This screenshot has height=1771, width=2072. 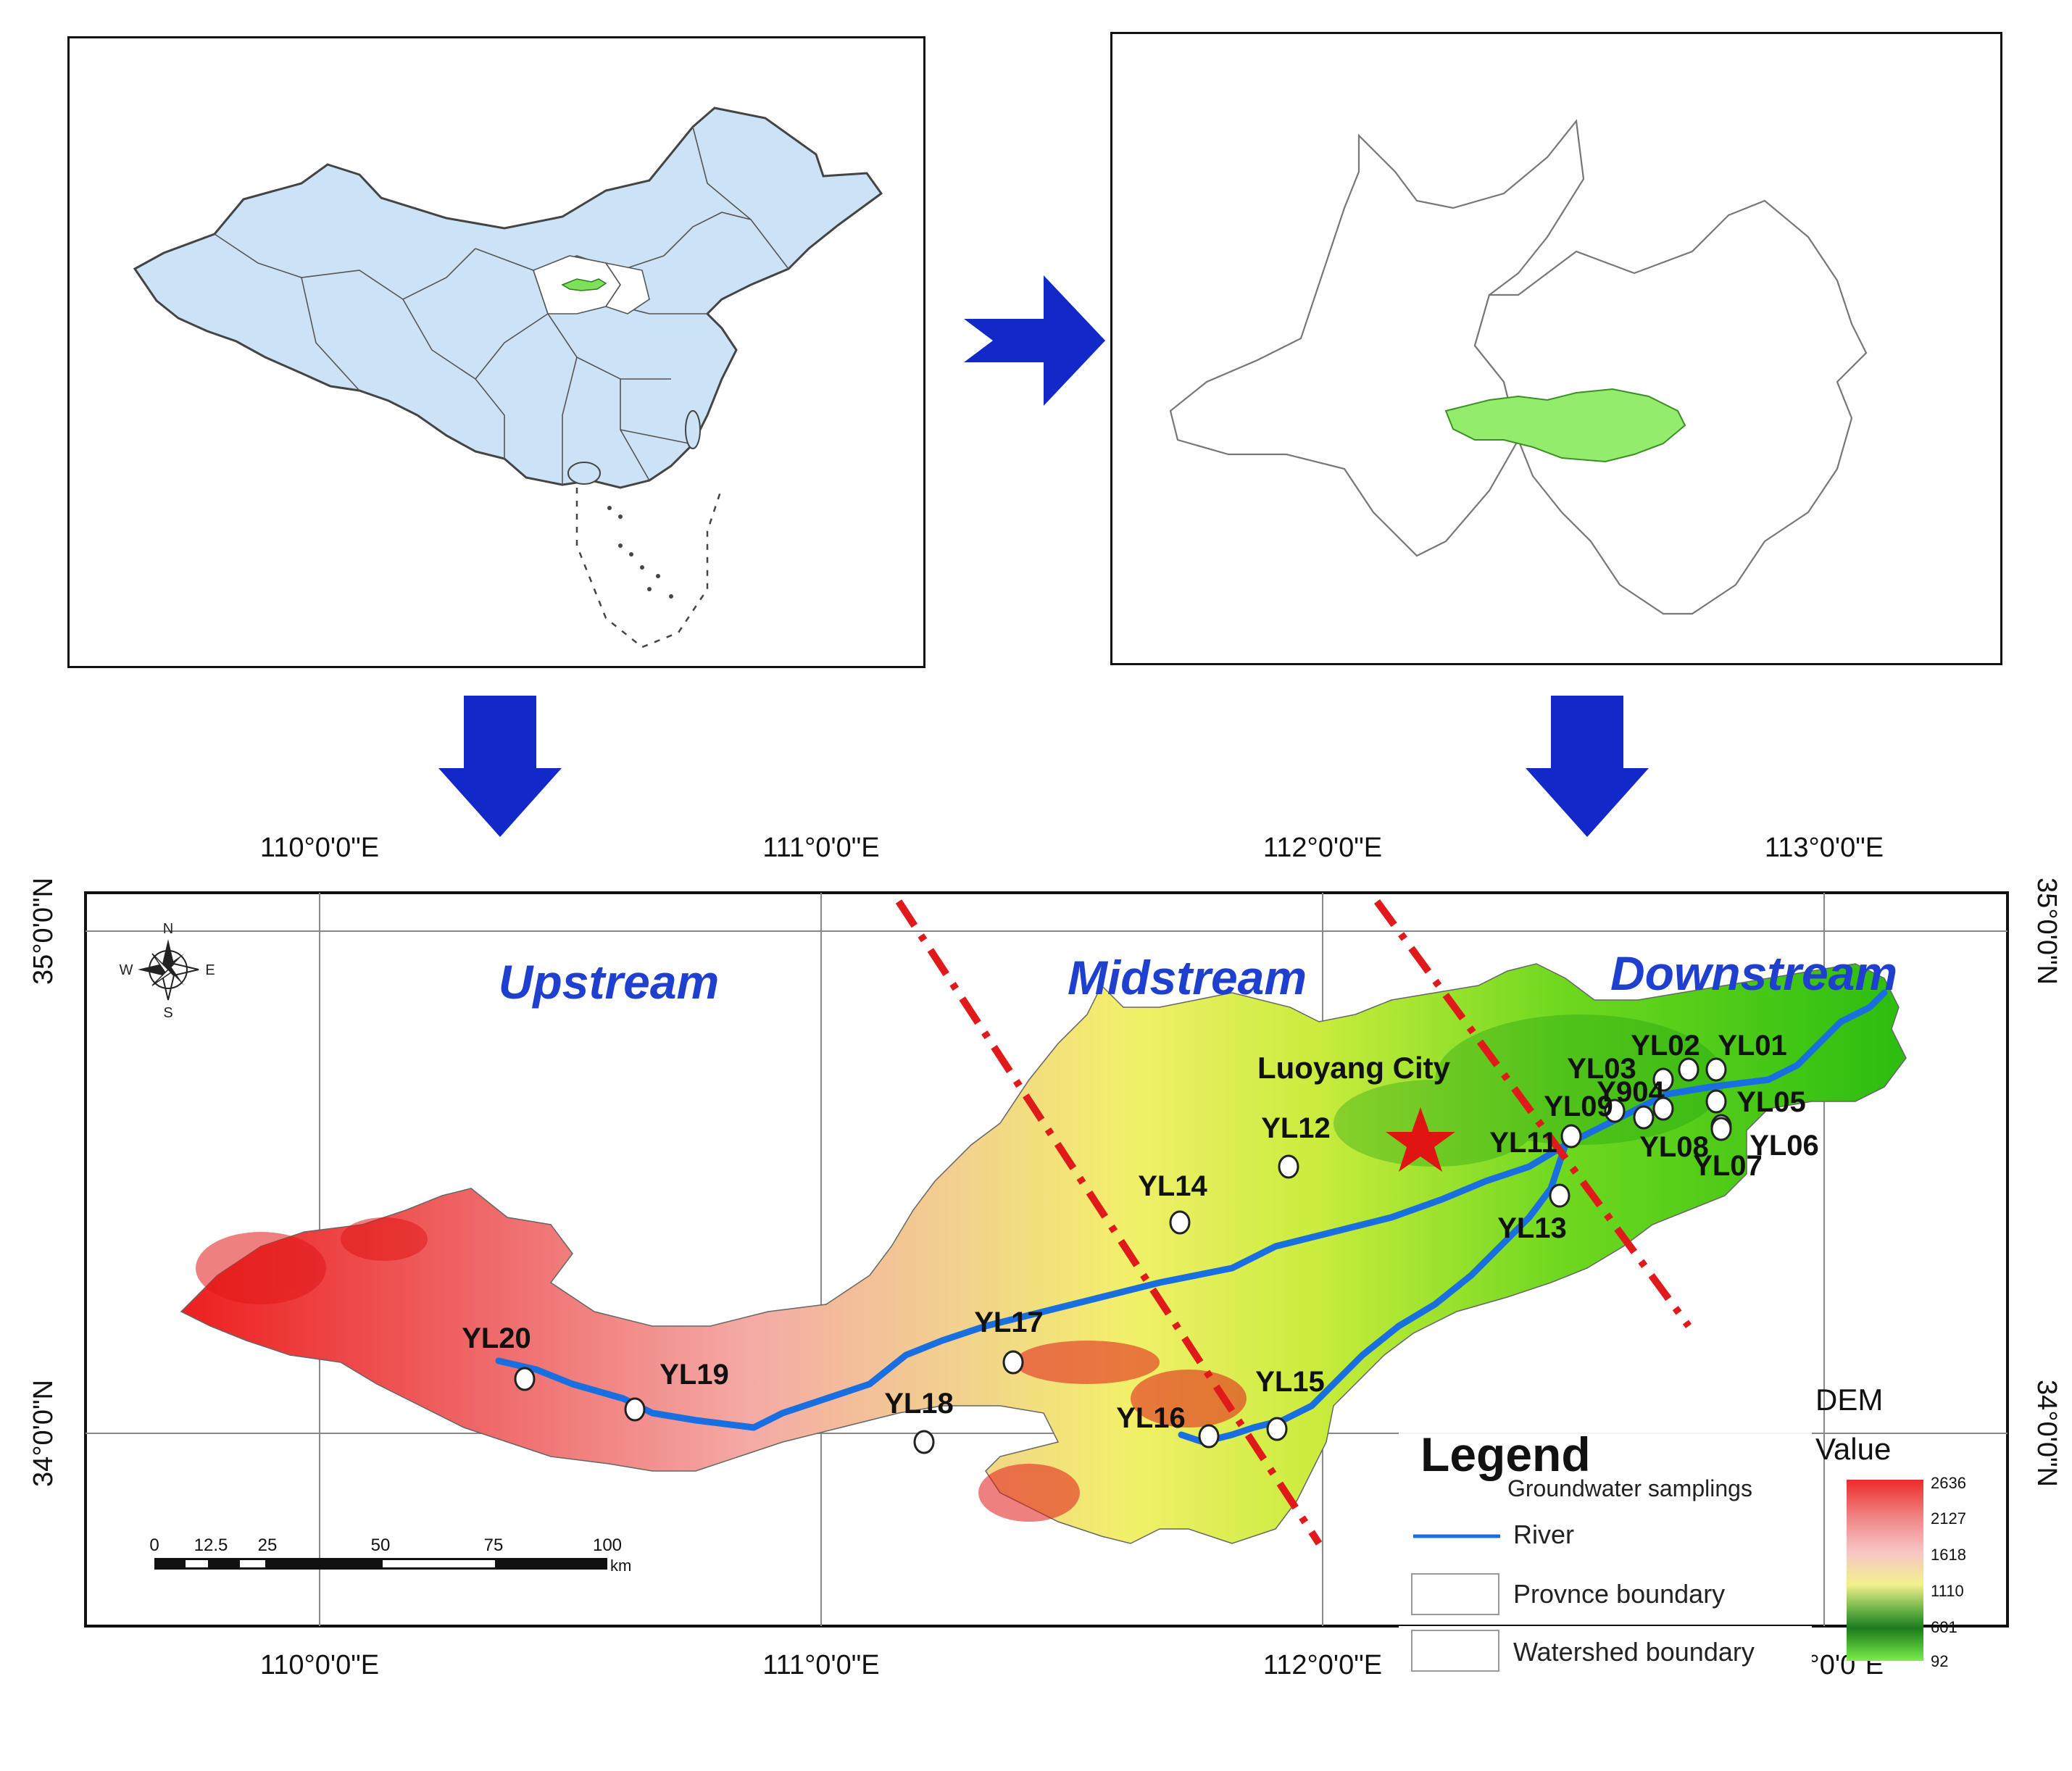 I want to click on sample-label-yl13: YL13, so click(x=1532, y=1228).